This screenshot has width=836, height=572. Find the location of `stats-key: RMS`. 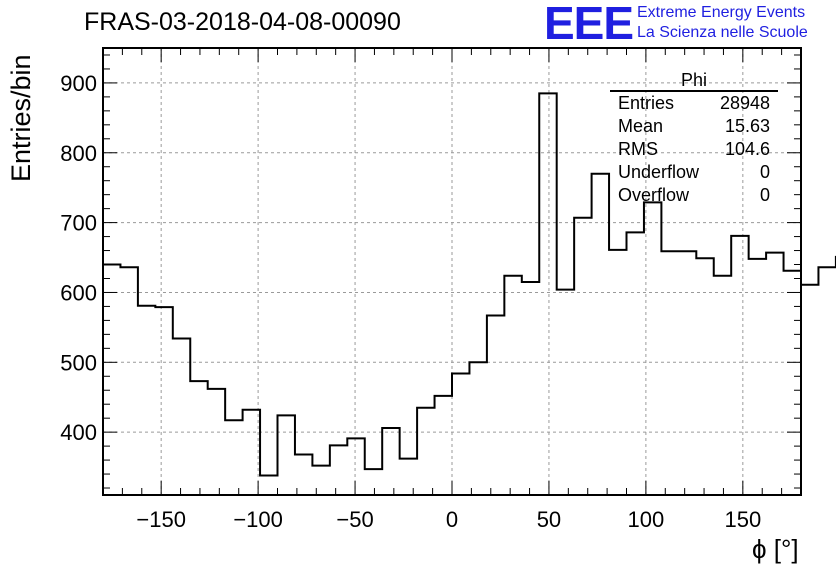

stats-key: RMS is located at coordinates (638, 149).